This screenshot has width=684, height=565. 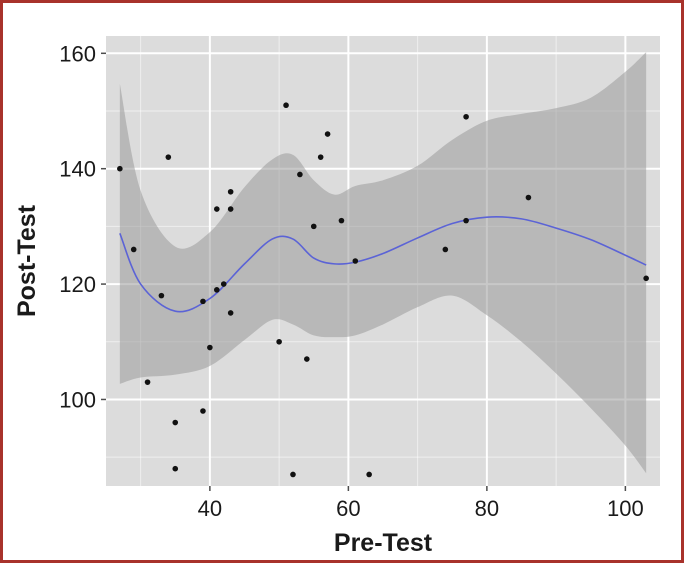 I want to click on x-tick-label: 80, so click(x=487, y=508).